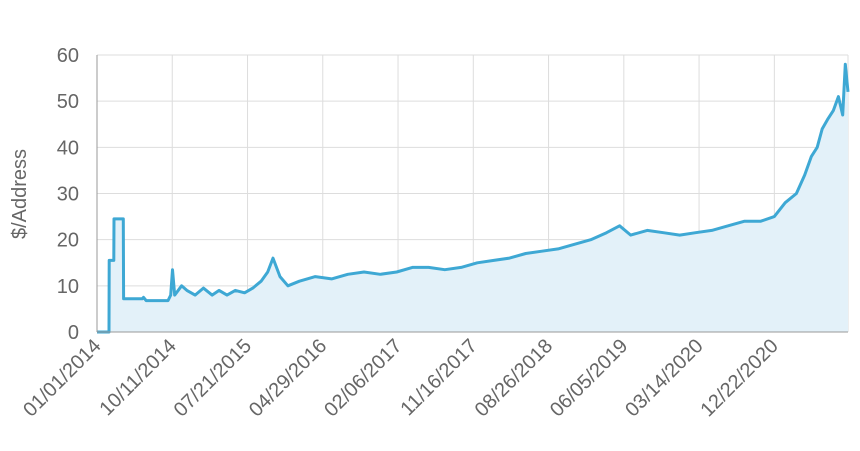  What do you see at coordinates (68, 102) in the screenshot?
I see `y-tick-label: 50` at bounding box center [68, 102].